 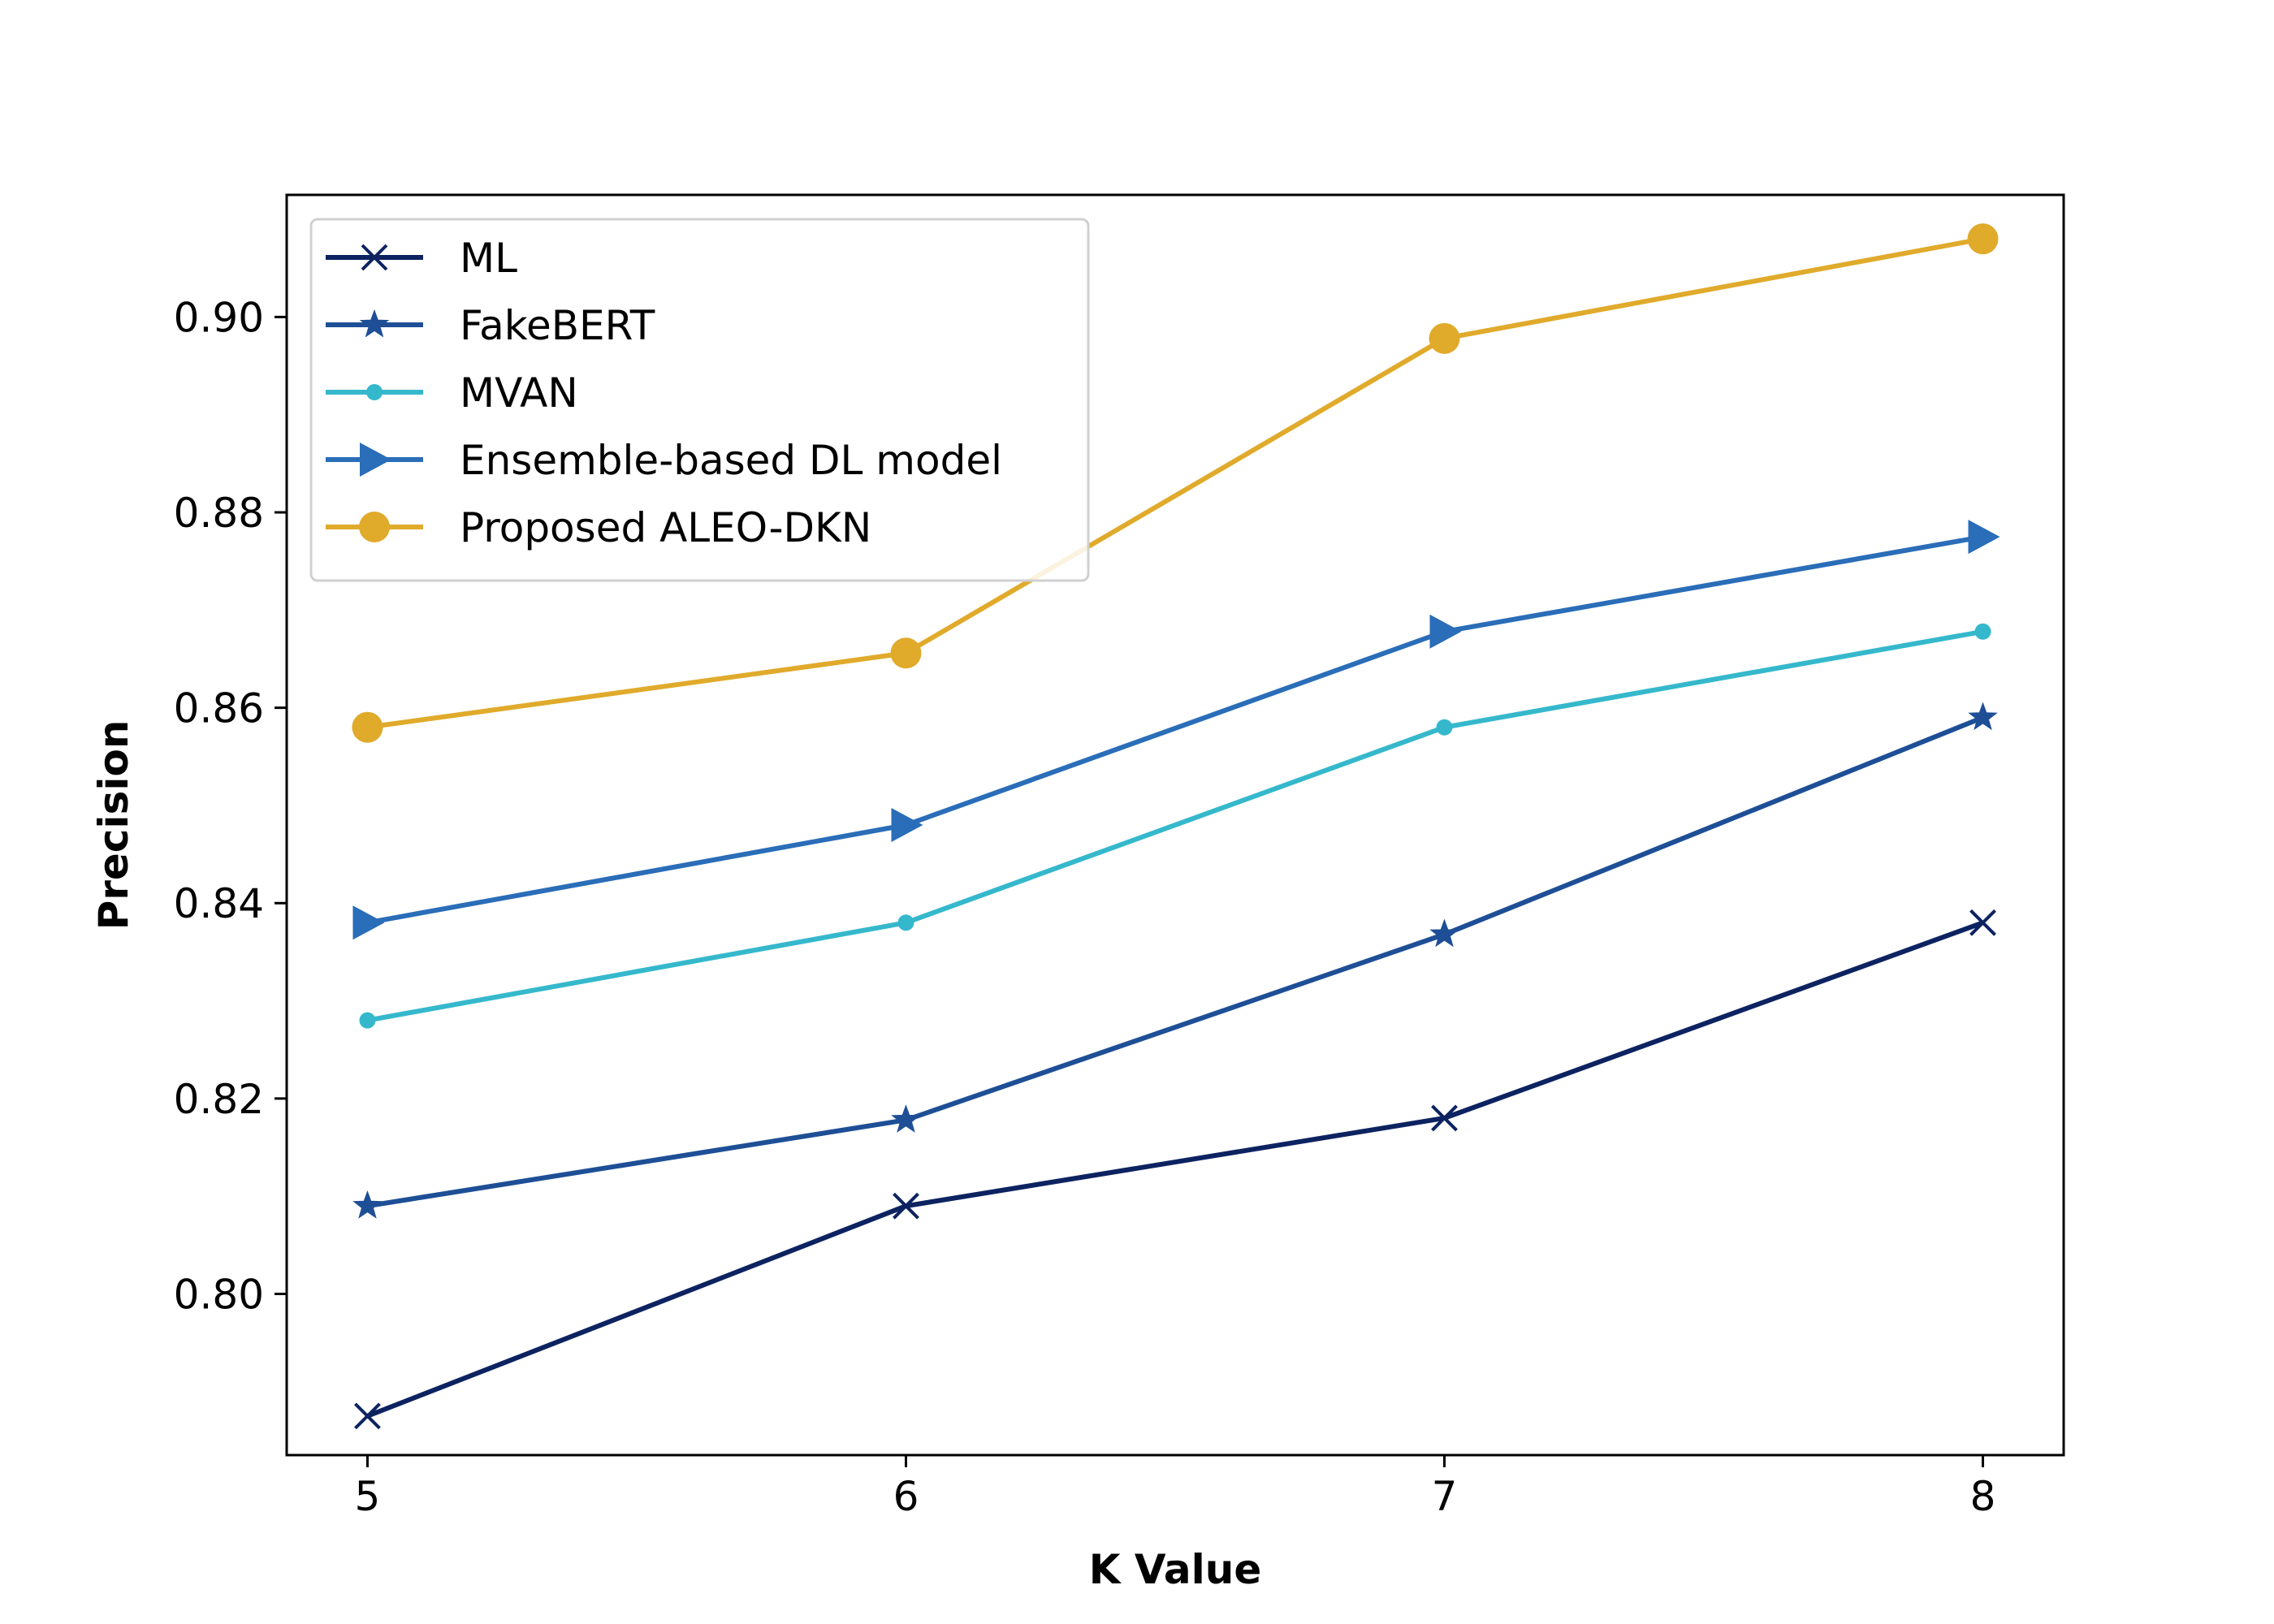 I want to click on legend-item: MVAN, so click(x=452, y=393).